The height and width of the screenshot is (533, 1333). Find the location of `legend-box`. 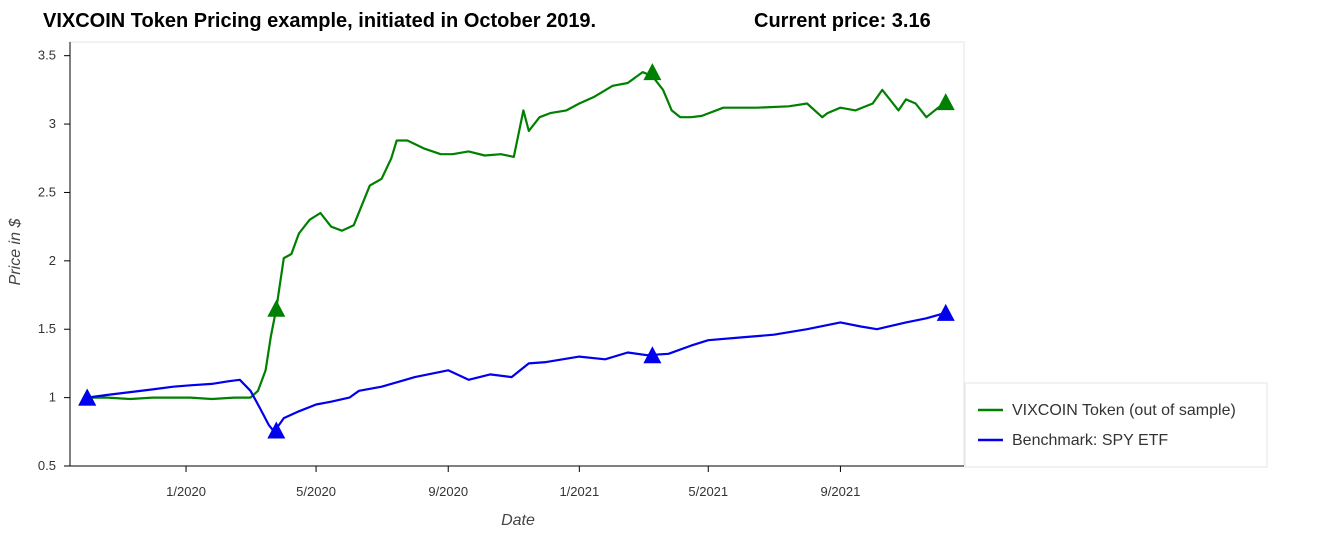

legend-box is located at coordinates (1116, 425).